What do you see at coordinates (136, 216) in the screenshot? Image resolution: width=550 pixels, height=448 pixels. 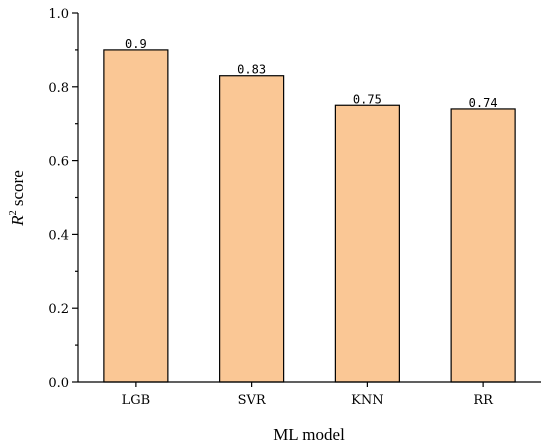 I see `bar-lgb` at bounding box center [136, 216].